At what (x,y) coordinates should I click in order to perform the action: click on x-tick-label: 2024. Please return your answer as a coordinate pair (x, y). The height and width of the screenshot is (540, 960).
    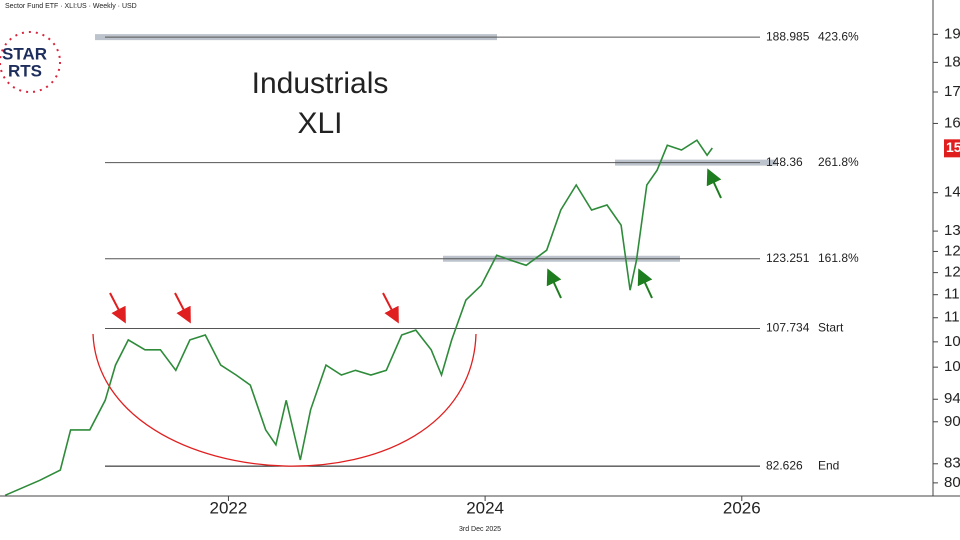
    Looking at the image, I should click on (485, 507).